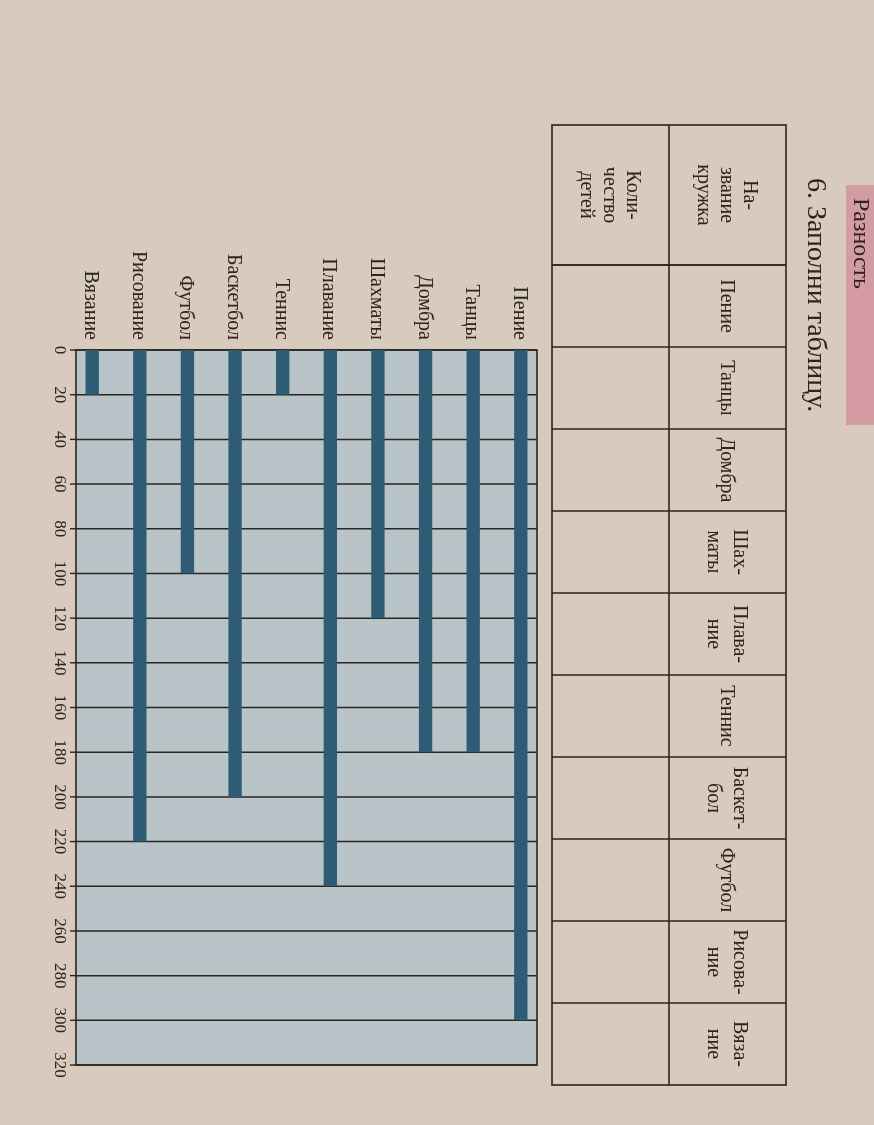  I want to click on category-label: Плава- ние, so click(727, 634).